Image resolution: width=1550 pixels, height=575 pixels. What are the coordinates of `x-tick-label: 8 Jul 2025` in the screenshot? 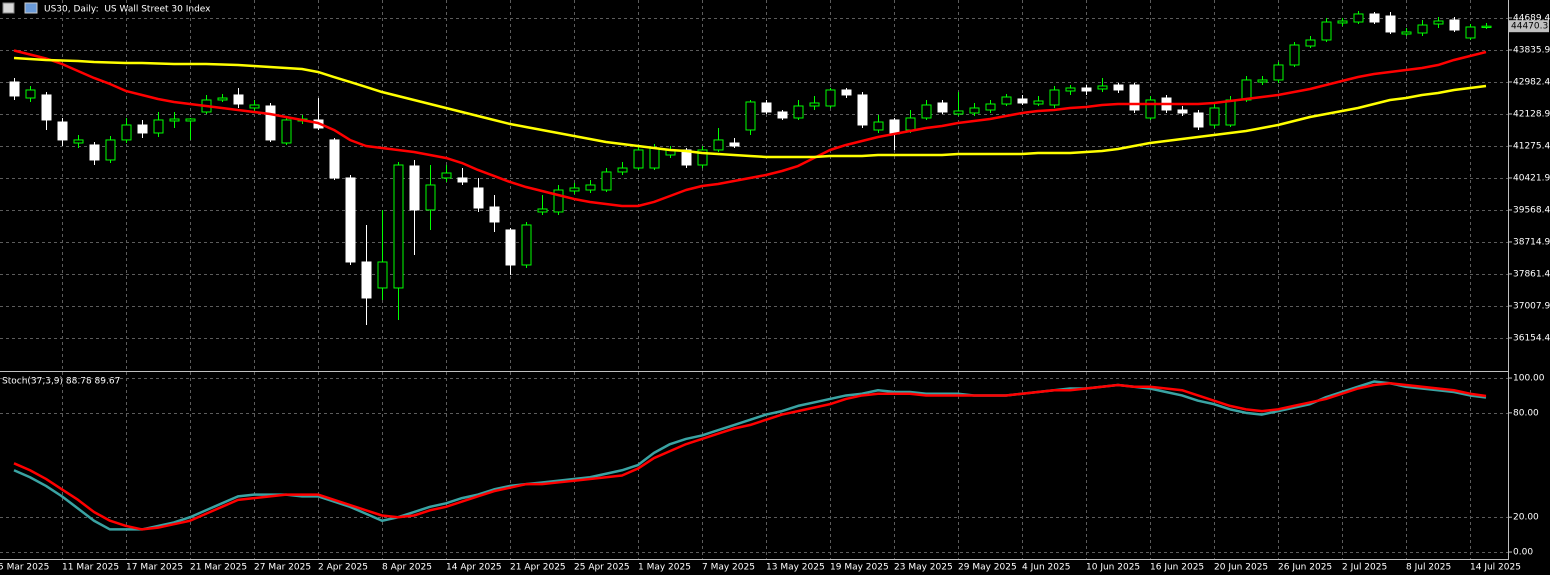 It's located at (1428, 568).